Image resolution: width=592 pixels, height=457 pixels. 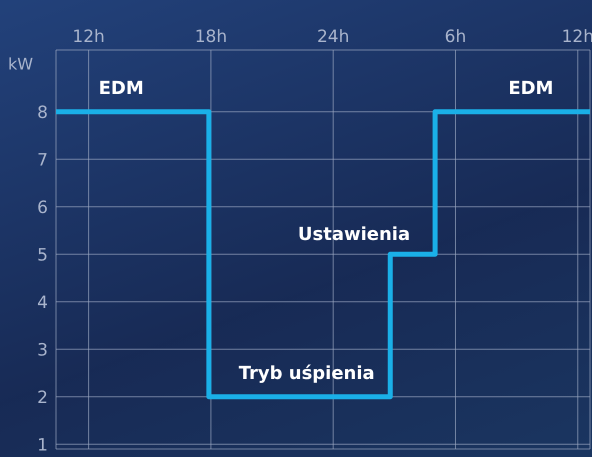 I want to click on y-tick-label: 8, so click(x=42, y=112).